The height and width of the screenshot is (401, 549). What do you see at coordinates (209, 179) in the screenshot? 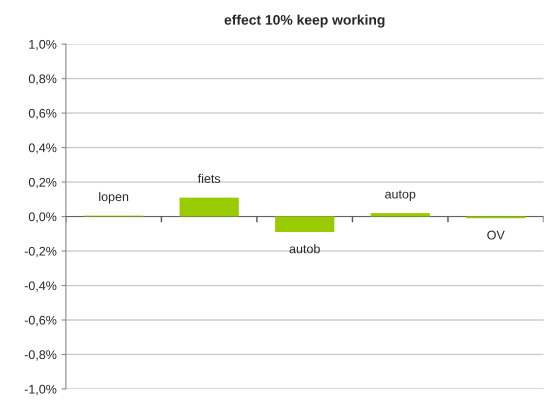
I see `x-tick-label: fiets` at bounding box center [209, 179].